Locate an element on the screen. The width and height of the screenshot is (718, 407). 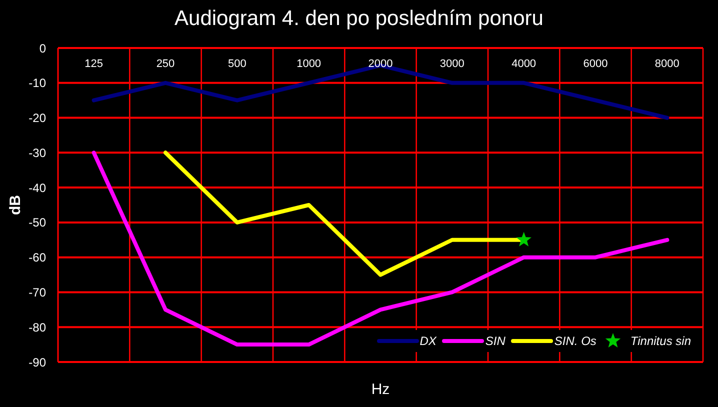
legend-label: SIN. Os is located at coordinates (575, 341).